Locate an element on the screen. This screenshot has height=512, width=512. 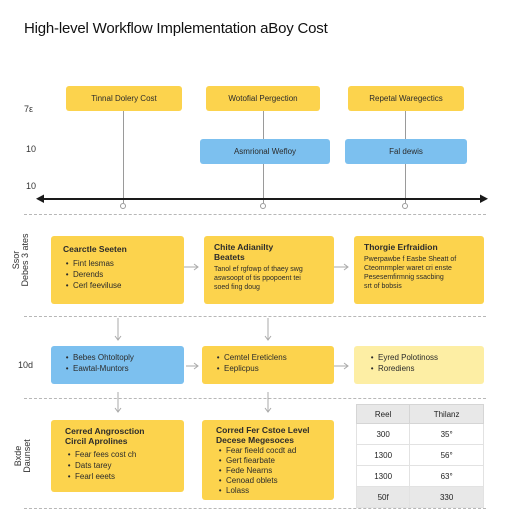
table-cell: 35° is located at coordinates (446, 434).